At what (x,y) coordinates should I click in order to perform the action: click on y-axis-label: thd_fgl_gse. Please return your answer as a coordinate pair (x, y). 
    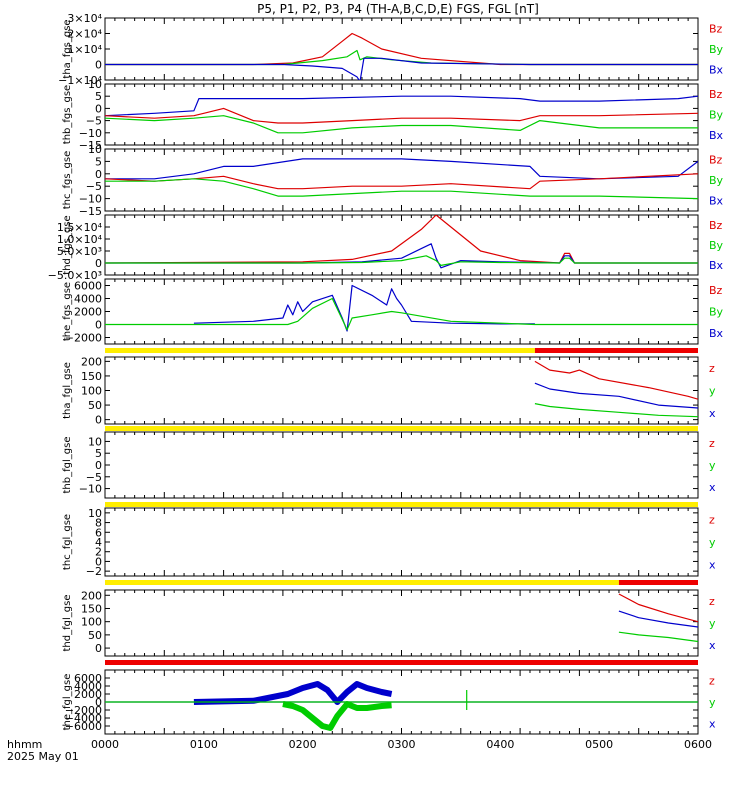
    Looking at the image, I should click on (67, 623).